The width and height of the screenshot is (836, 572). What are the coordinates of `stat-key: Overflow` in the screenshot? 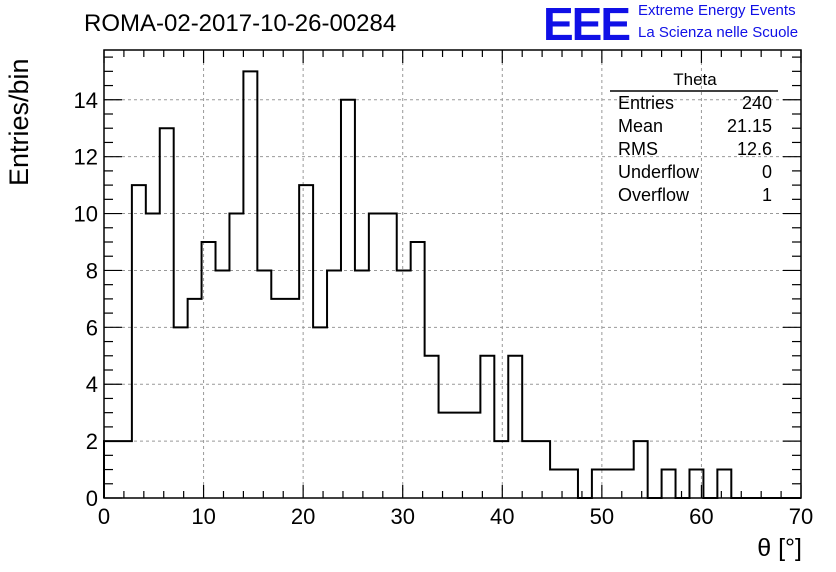 It's located at (654, 195).